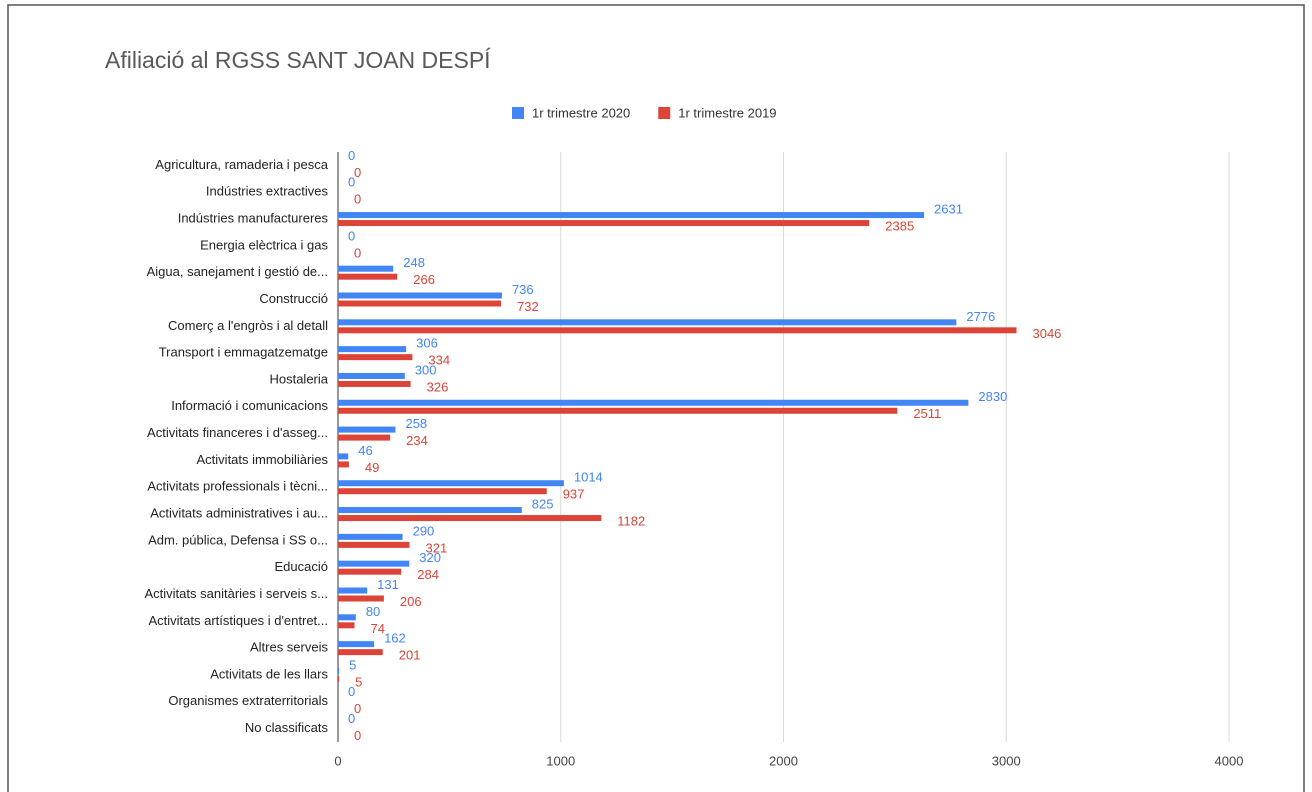 This screenshot has width=1312, height=792. Describe the element at coordinates (437, 547) in the screenshot. I see `data-label: 321` at that location.